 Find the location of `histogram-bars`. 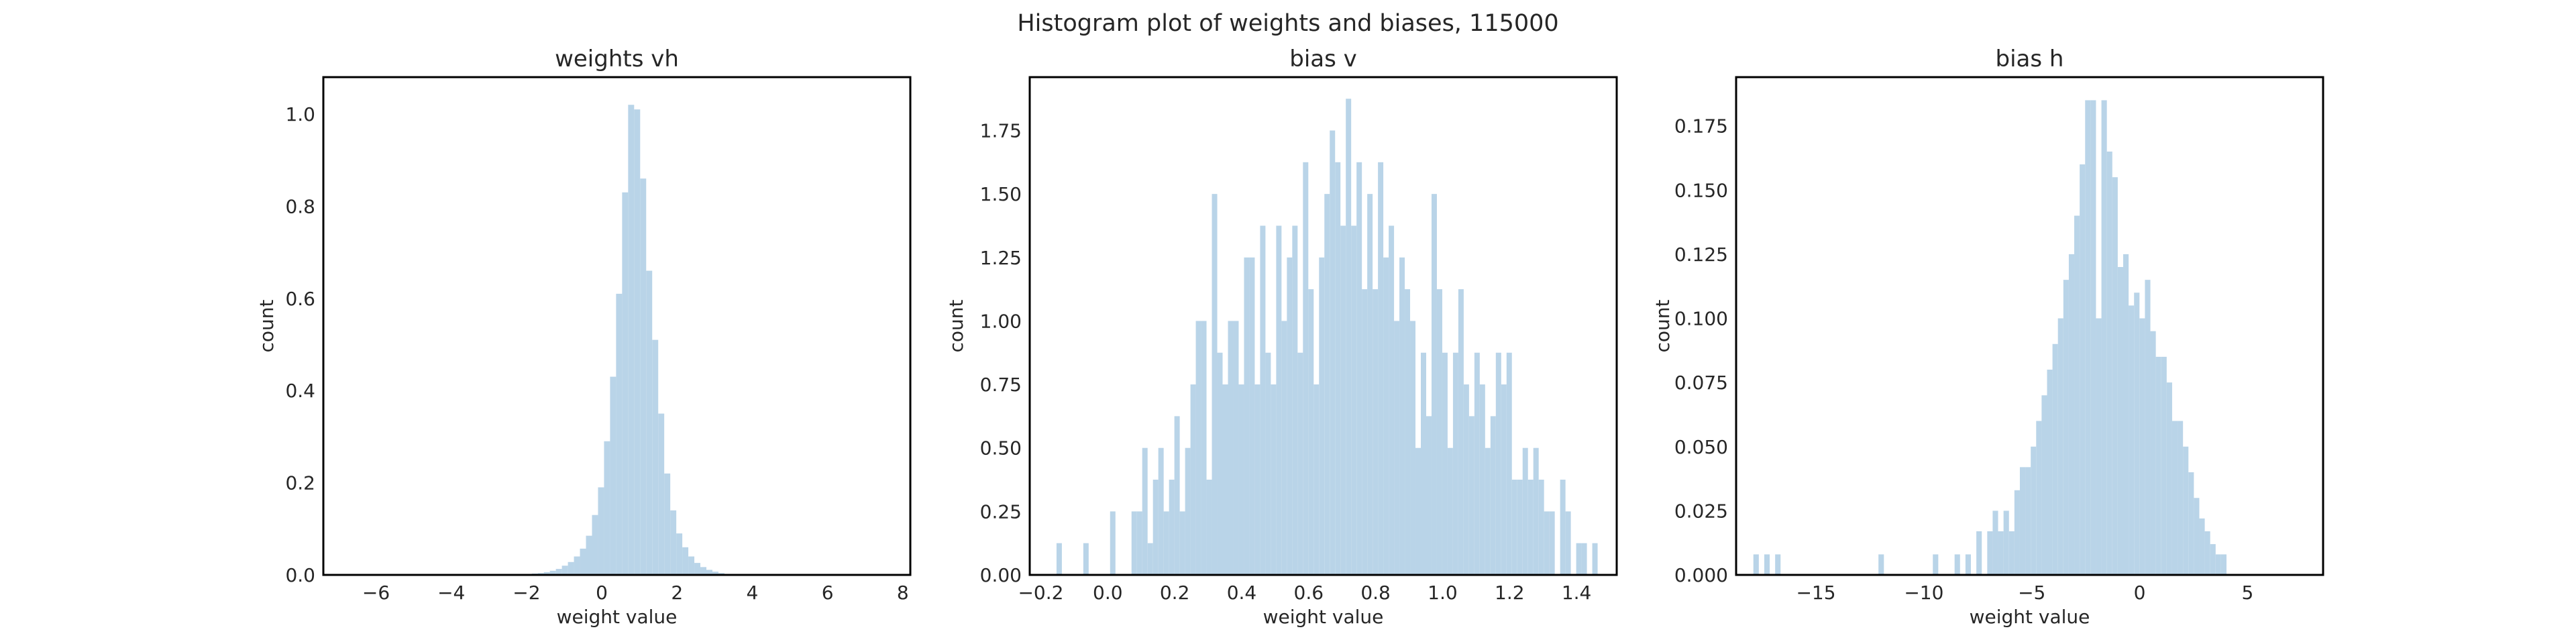

histogram-bars is located at coordinates (631, 340).